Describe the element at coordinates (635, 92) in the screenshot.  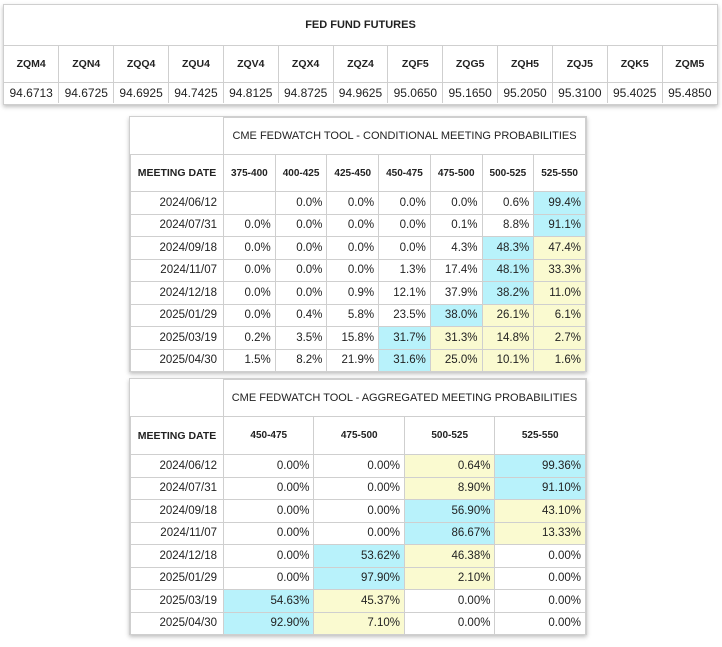
I see `contract-price: 95.4025` at that location.